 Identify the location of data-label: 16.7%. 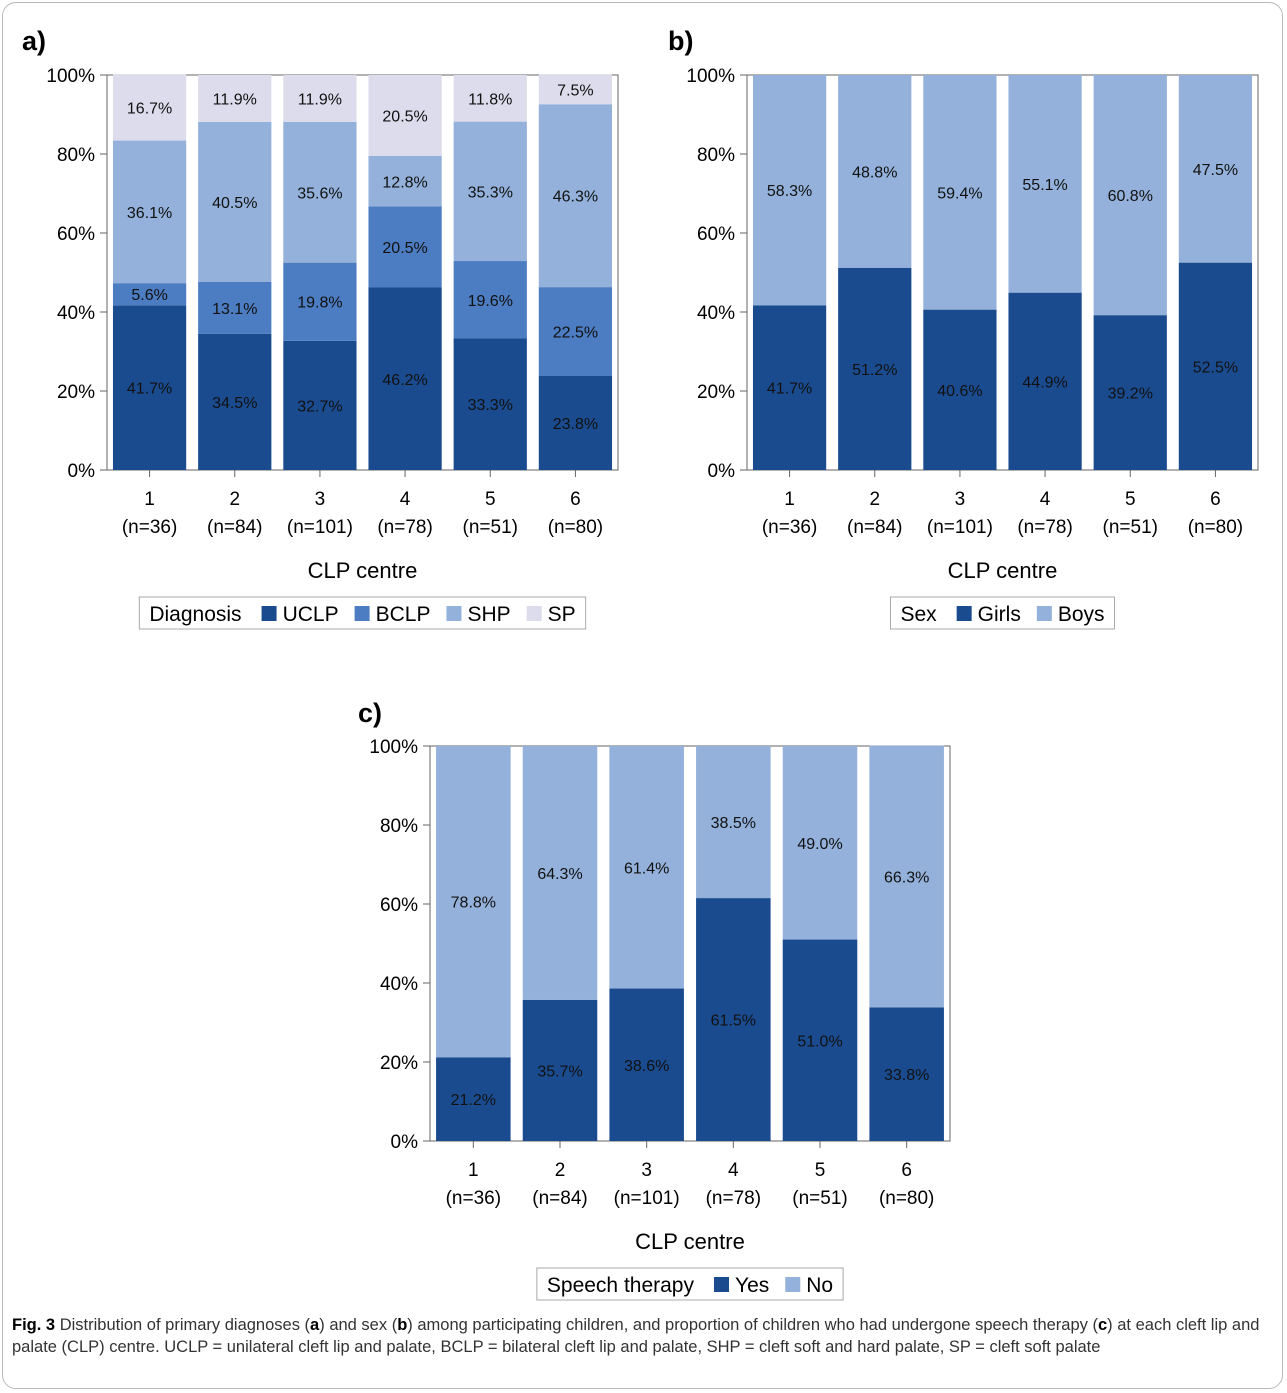
(149, 109).